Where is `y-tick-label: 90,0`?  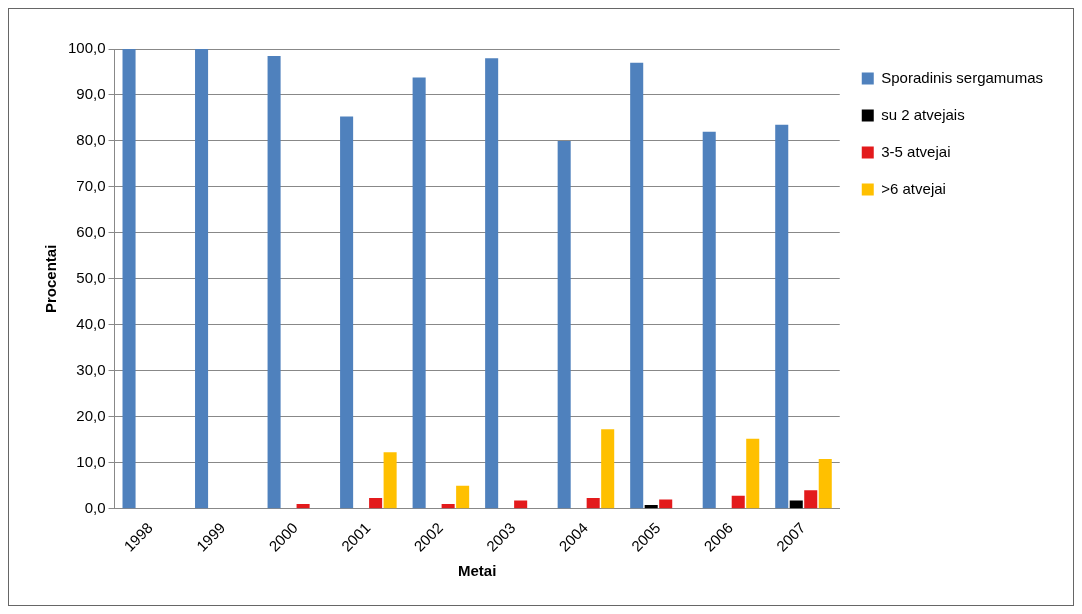 y-tick-label: 90,0 is located at coordinates (91, 94).